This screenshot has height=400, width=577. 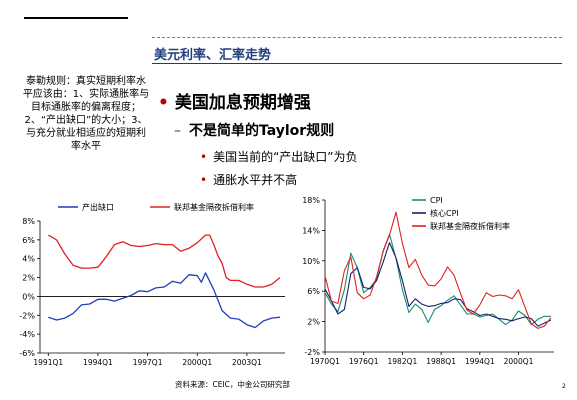 What do you see at coordinates (28, 221) in the screenshot?
I see `y-tick-label: 8%` at bounding box center [28, 221].